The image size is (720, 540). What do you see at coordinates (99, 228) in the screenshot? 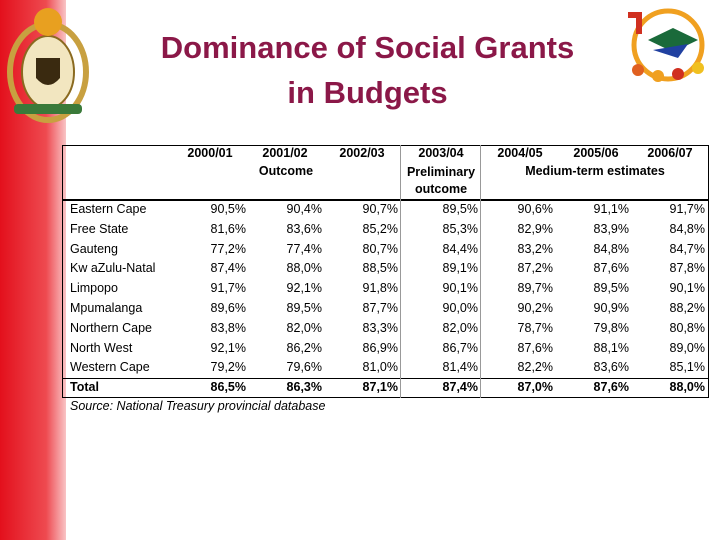
I see `row-label: Free State` at bounding box center [99, 228].